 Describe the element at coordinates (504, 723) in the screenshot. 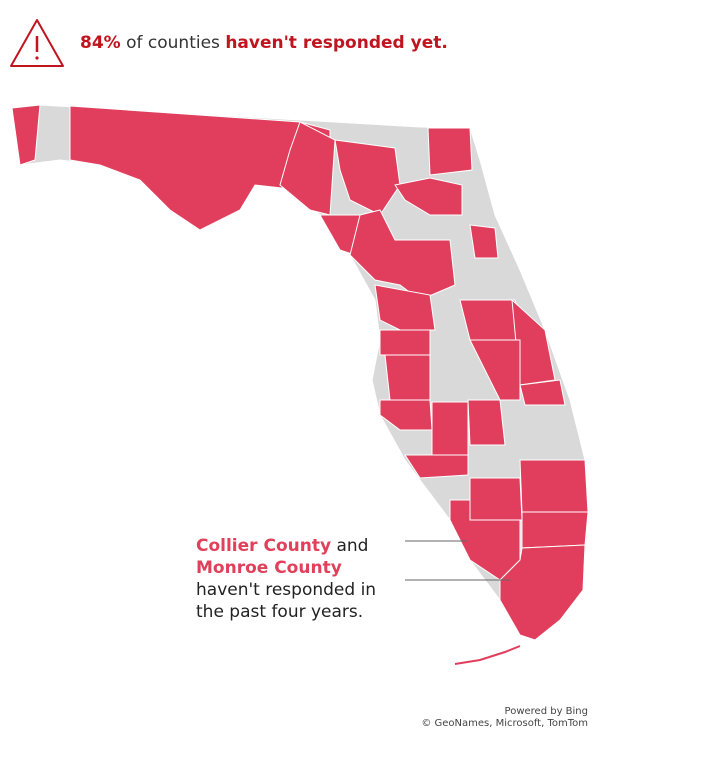

I see `attribution-line: © GeoNames, Microsoft, TomTom` at that location.